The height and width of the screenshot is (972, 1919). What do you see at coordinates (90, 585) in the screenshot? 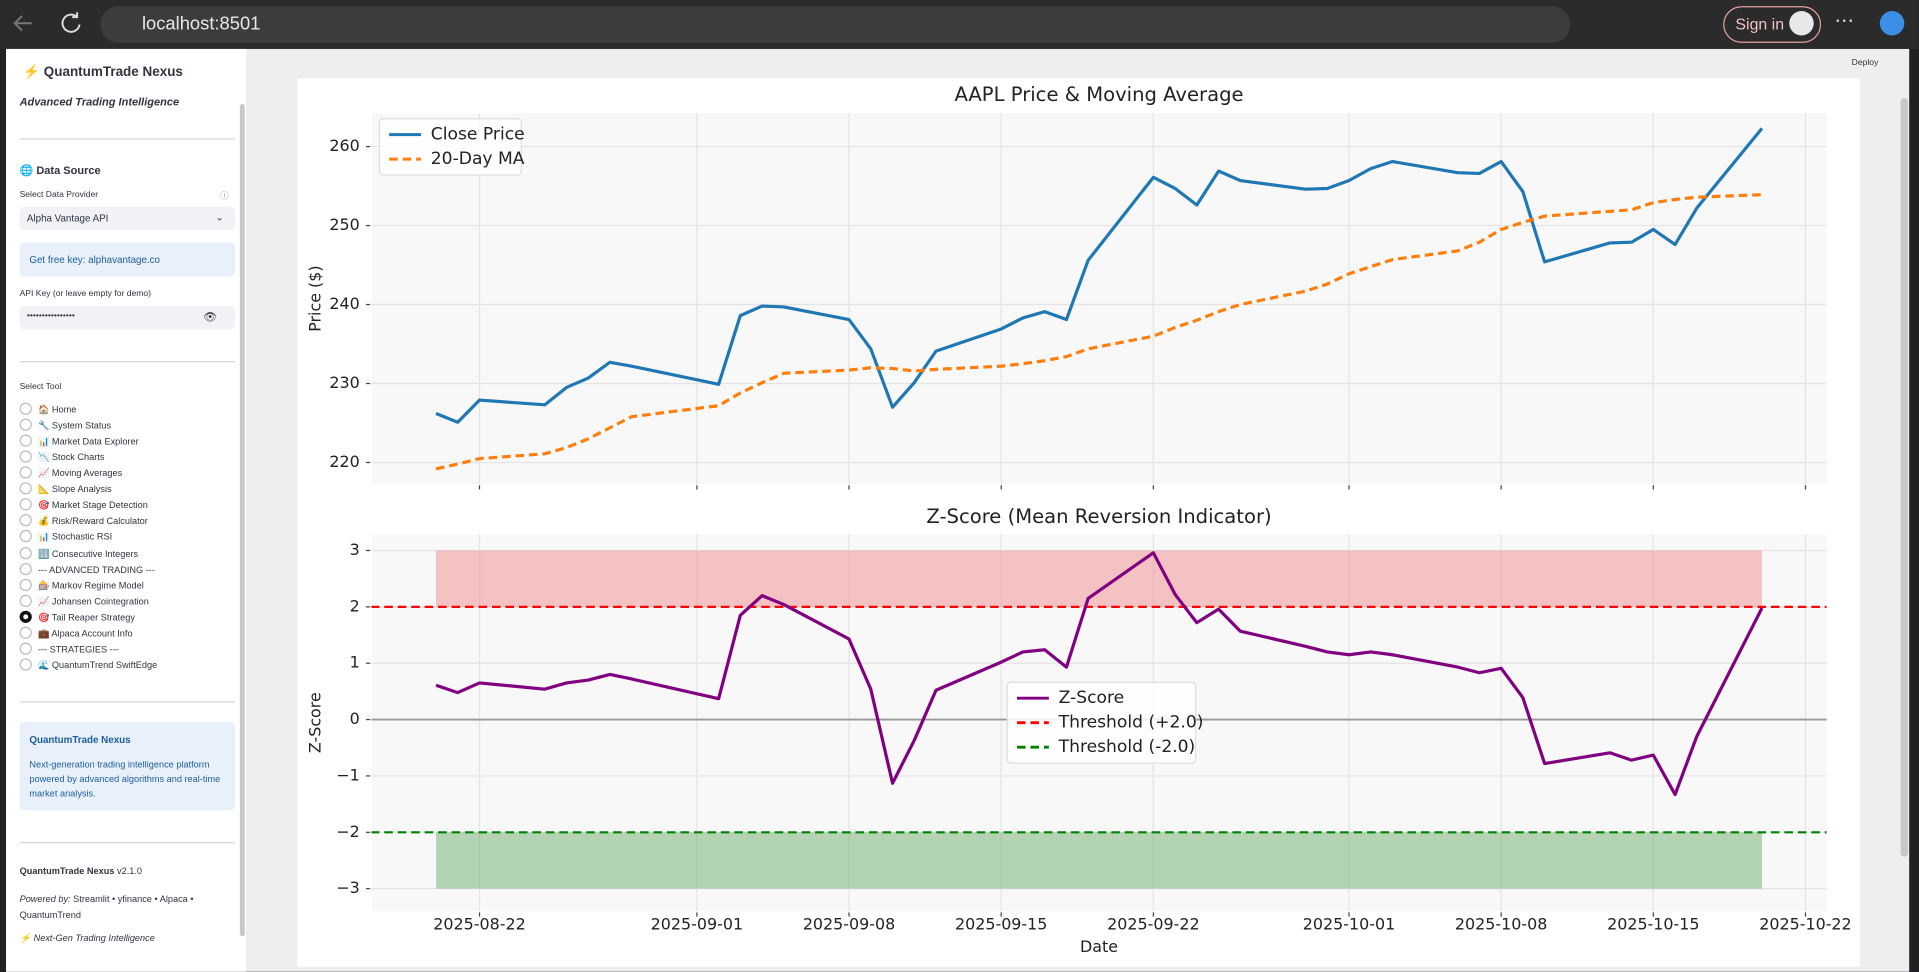
I see `tool-option: 🎰 Markov Regime Model` at bounding box center [90, 585].